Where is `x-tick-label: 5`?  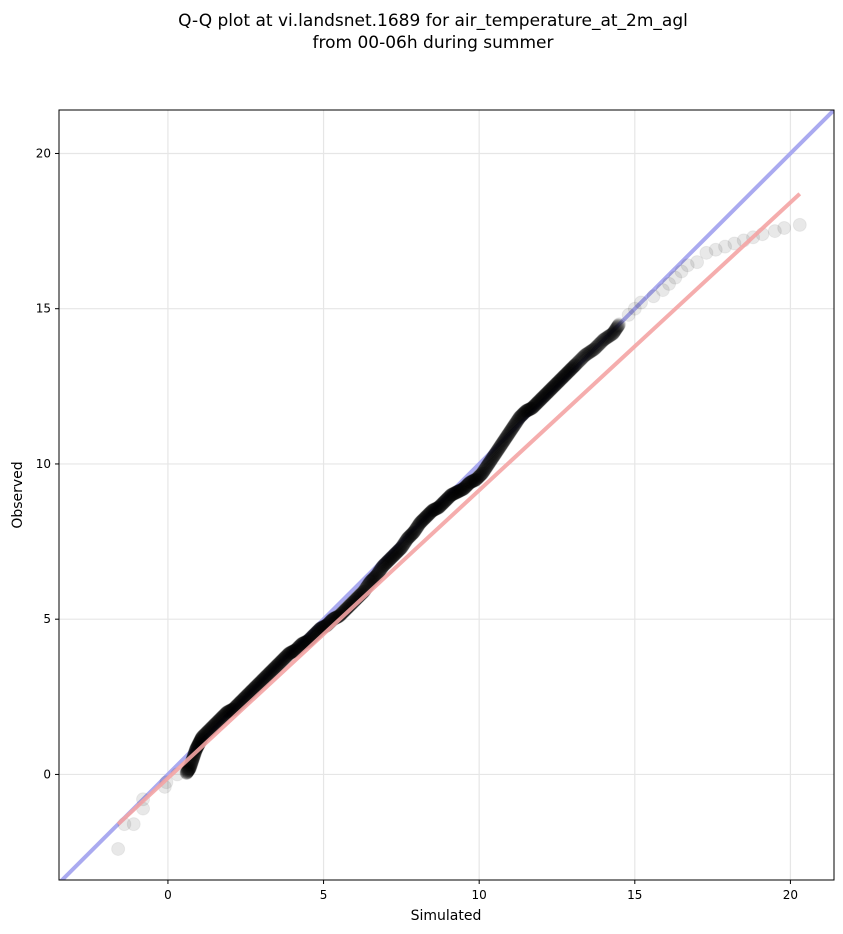
x-tick-label: 5 is located at coordinates (324, 895).